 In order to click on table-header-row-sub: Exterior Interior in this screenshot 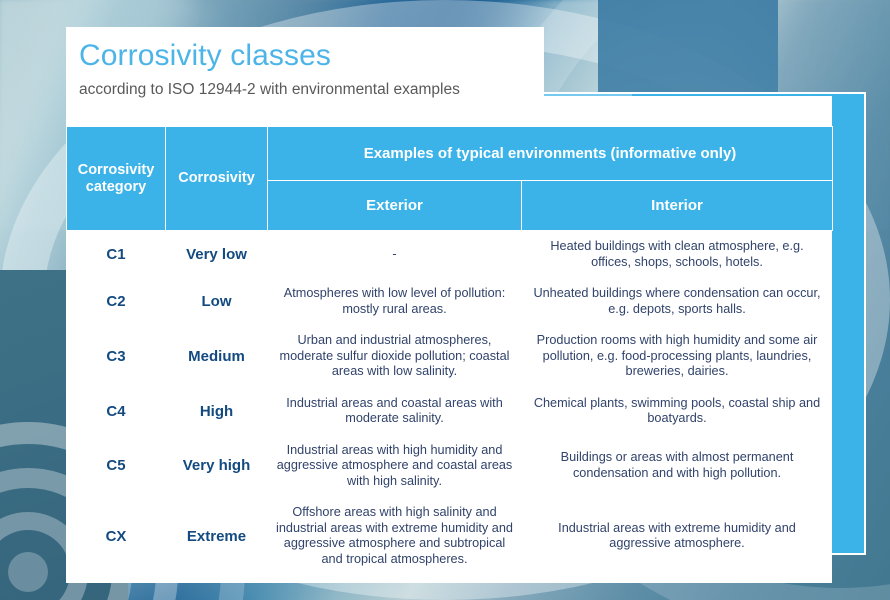, I will do `click(450, 205)`.